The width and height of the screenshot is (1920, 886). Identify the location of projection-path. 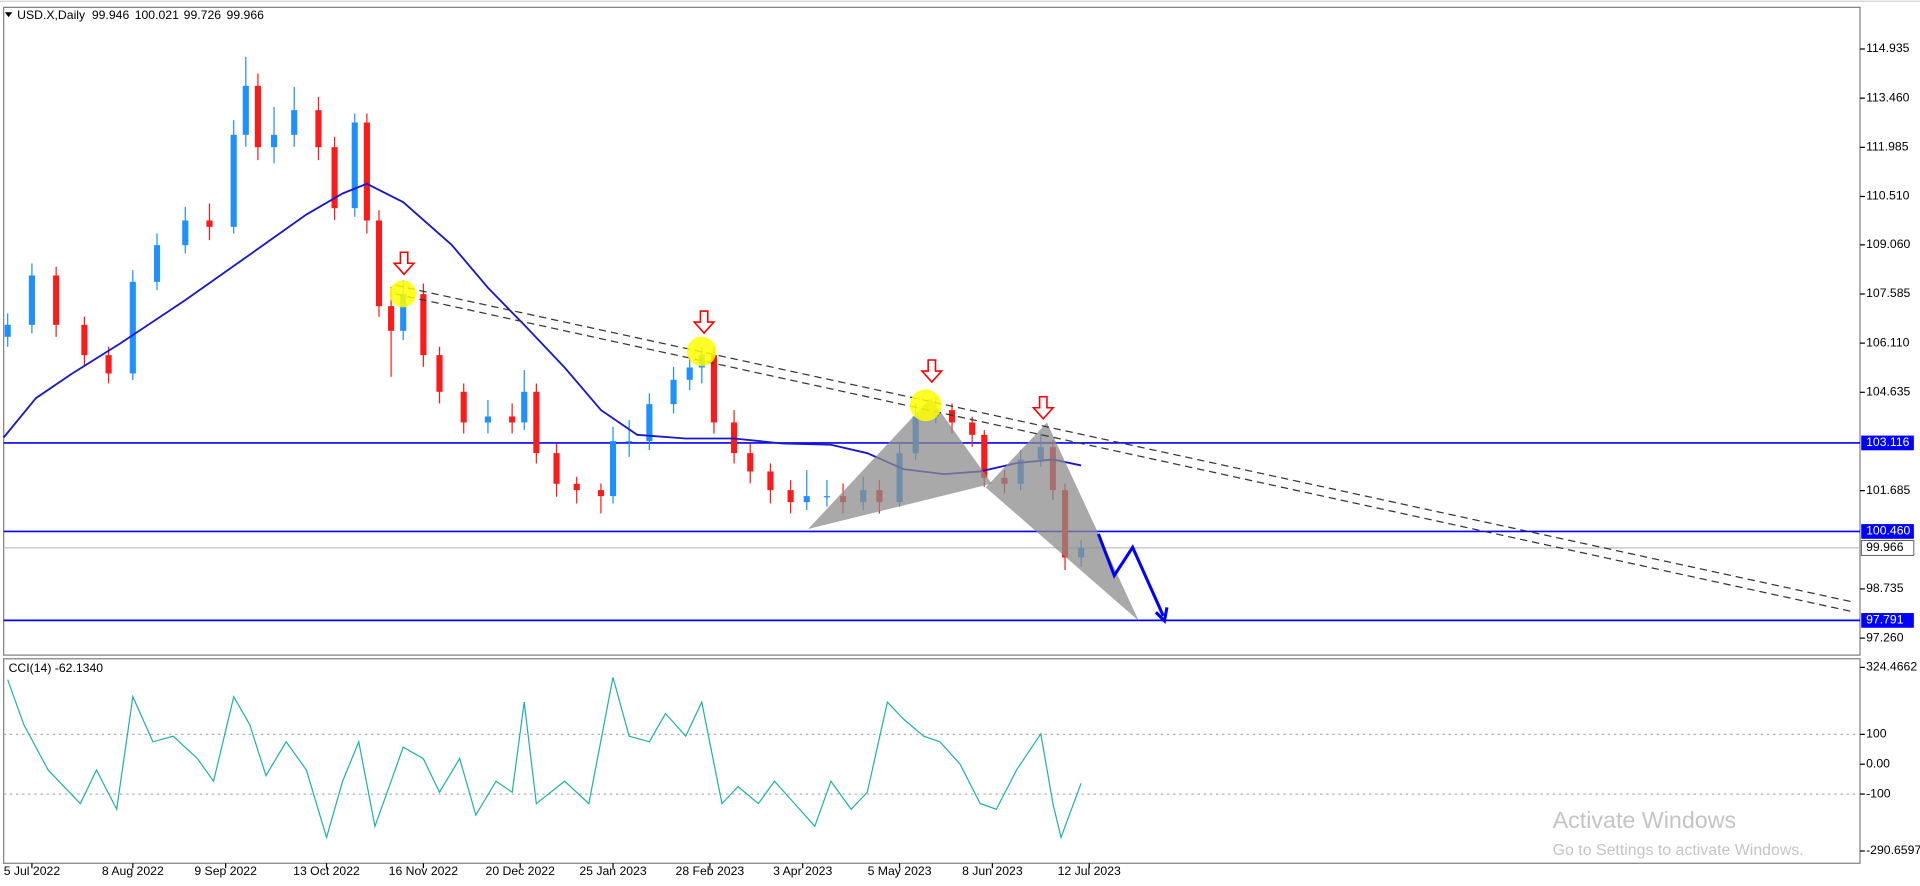
(1130, 575).